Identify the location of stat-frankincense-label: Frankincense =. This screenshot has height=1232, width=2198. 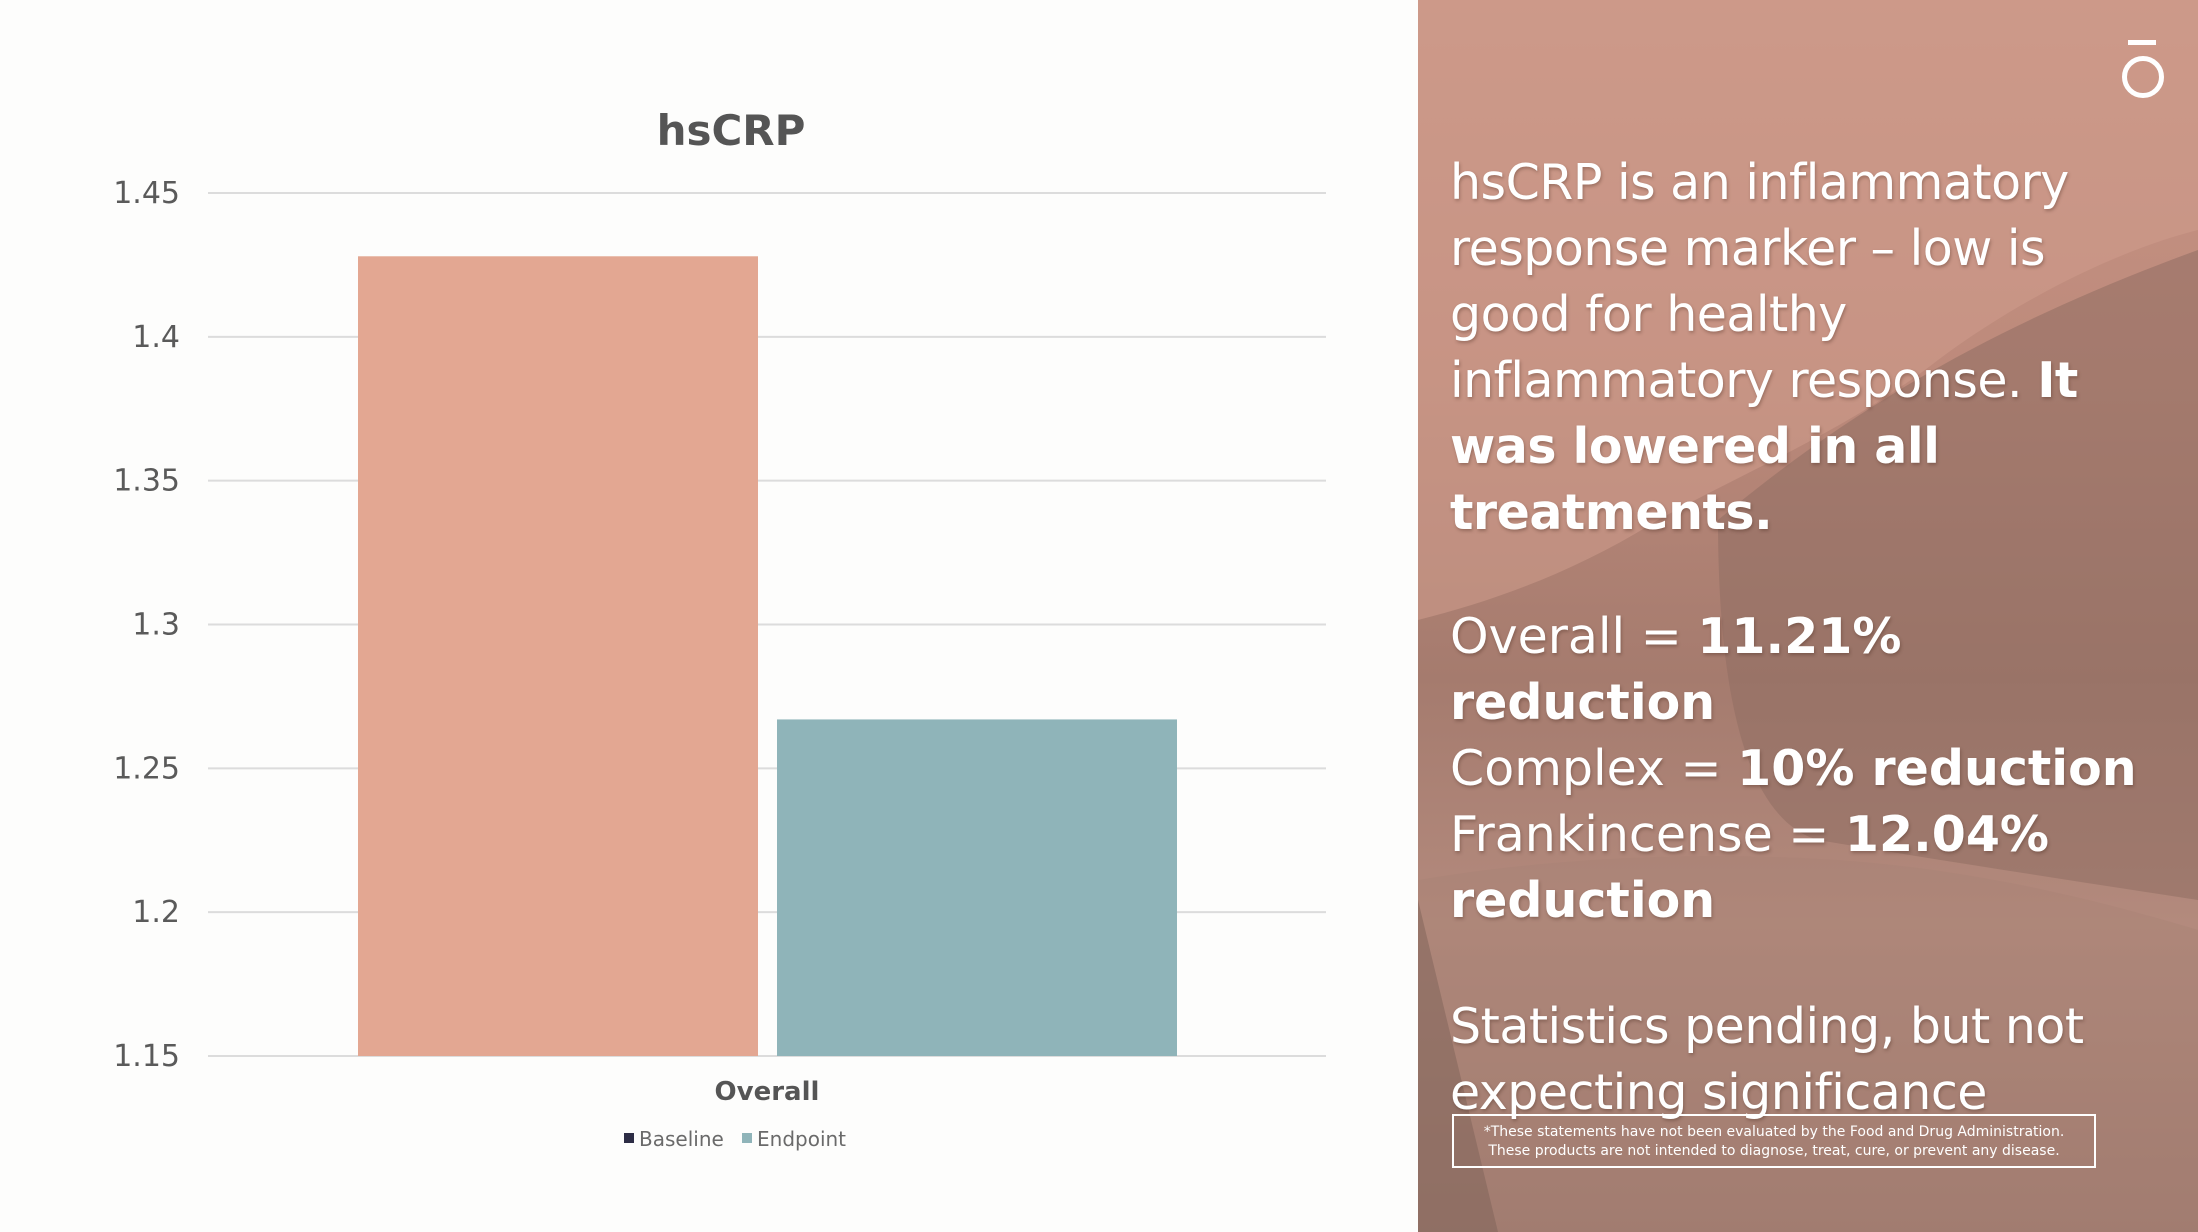
(1647, 834).